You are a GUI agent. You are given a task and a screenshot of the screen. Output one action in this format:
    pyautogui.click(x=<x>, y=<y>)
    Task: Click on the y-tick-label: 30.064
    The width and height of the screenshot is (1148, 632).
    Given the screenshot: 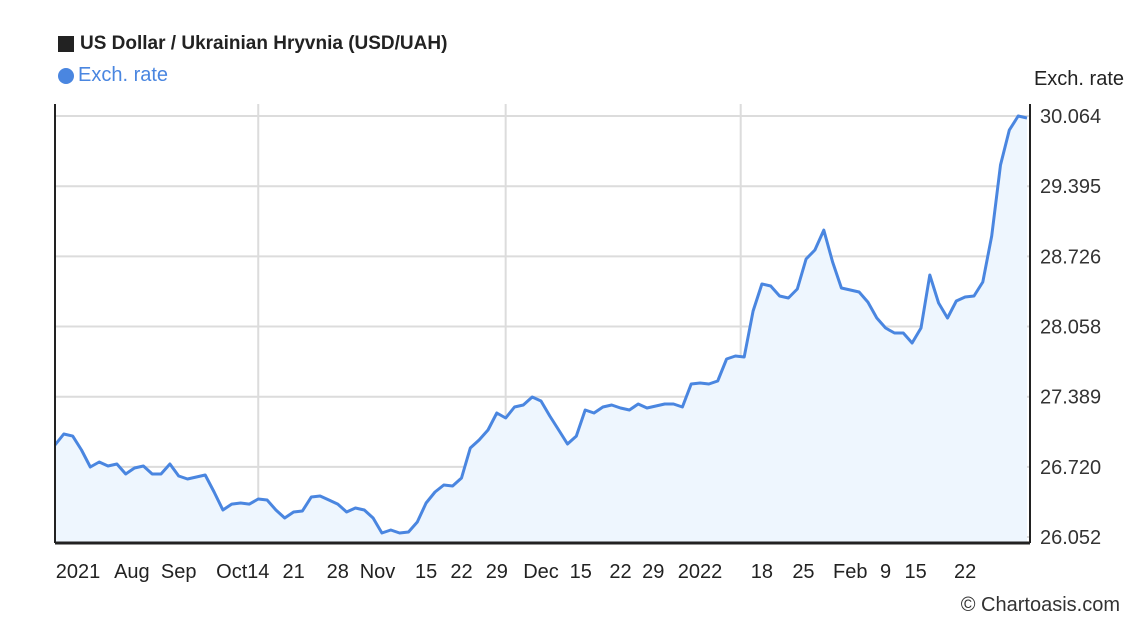 What is the action you would take?
    pyautogui.click(x=1070, y=117)
    